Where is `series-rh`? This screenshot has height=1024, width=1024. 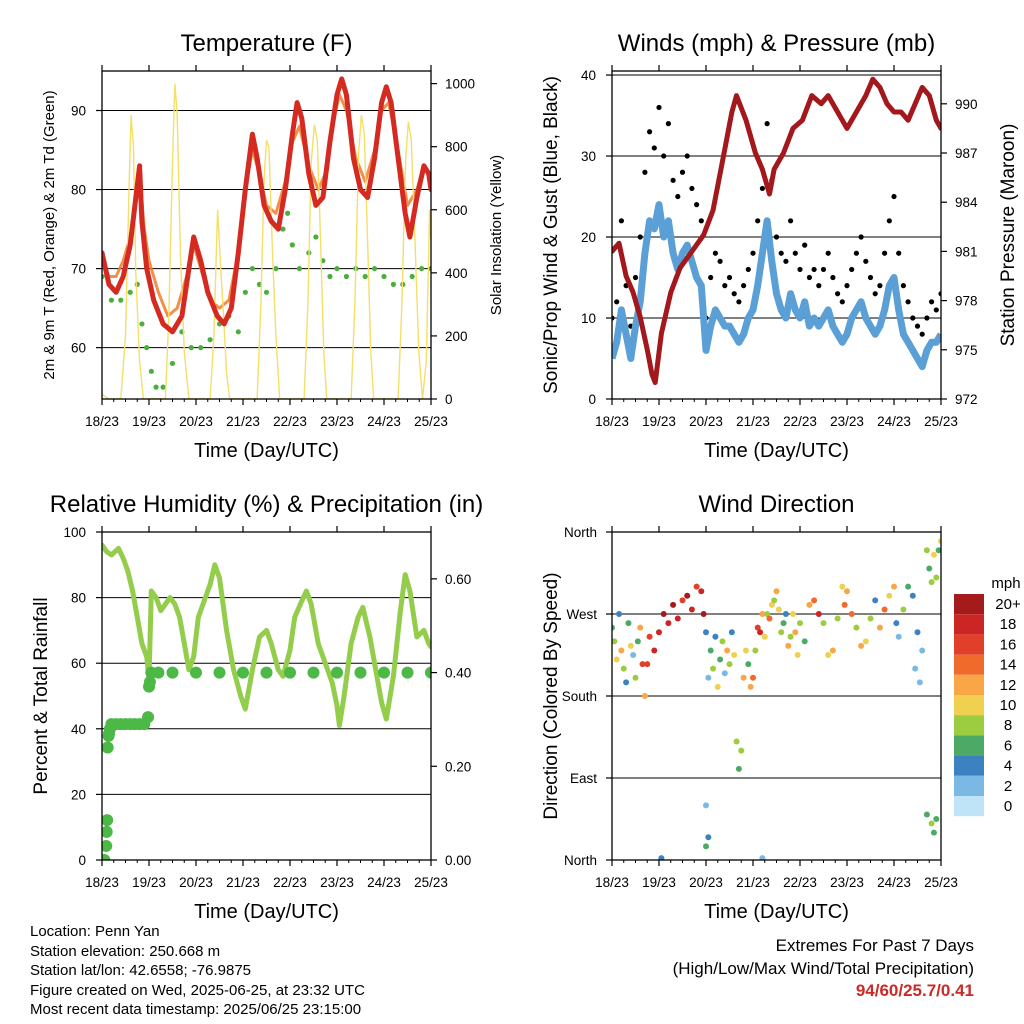
series-rh is located at coordinates (266, 635).